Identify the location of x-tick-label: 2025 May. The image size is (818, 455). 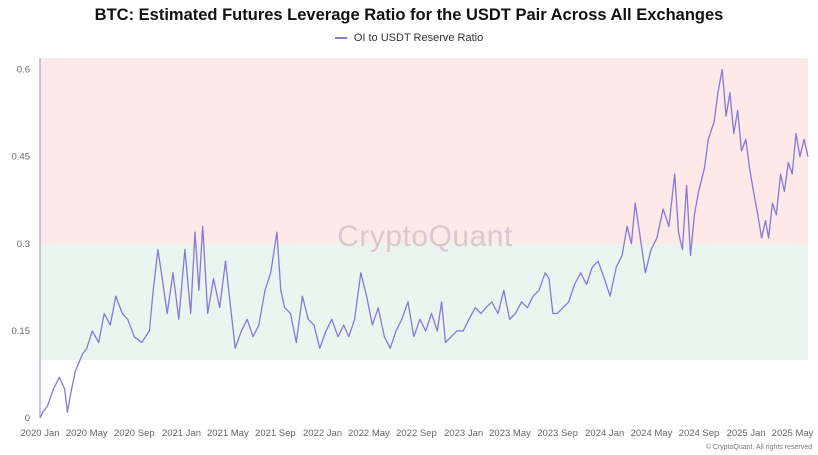
(793, 433).